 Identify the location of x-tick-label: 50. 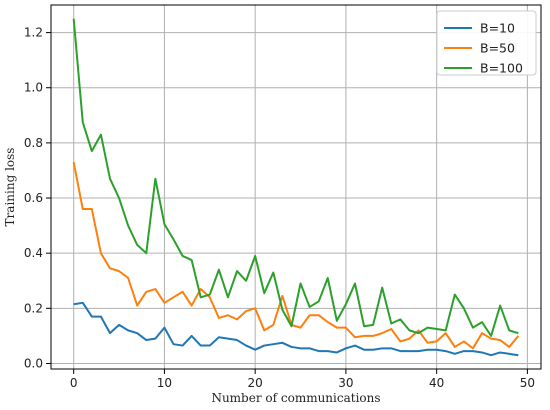
(527, 383).